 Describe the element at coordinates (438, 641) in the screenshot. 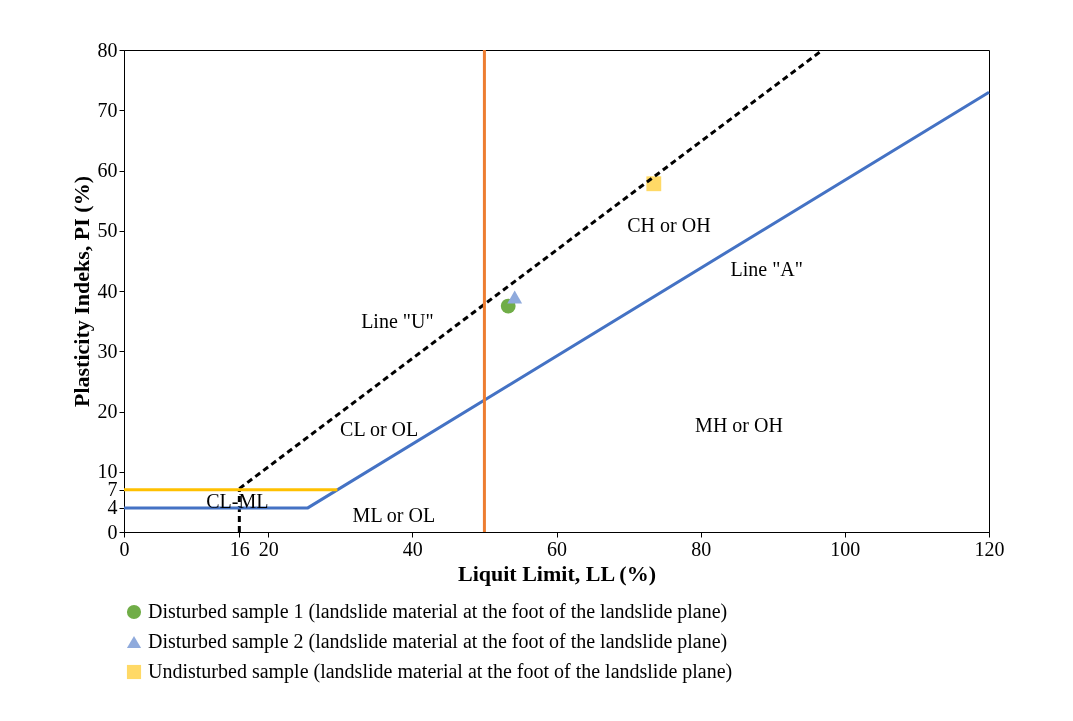

I see `legend-label: Disturbed sample 2 (landslide material at the foot of the landslide plane)` at that location.